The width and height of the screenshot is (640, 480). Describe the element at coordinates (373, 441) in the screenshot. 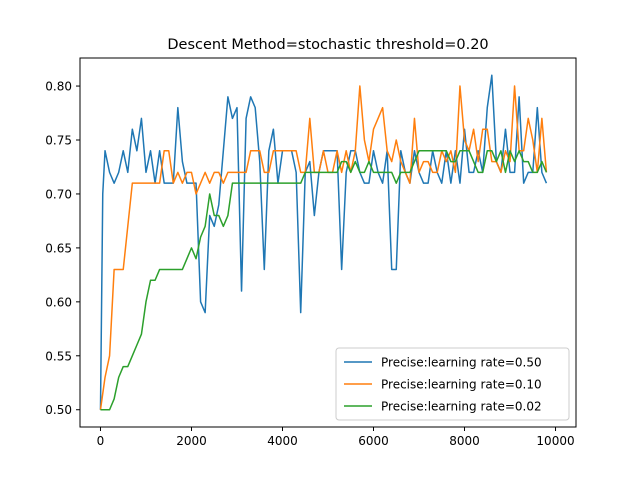

I see `x-tick-label: 6000` at that location.